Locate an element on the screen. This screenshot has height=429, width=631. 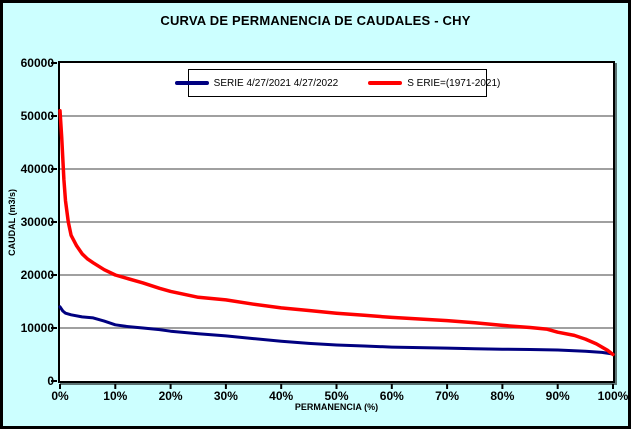
legend-item: SERIE 4/27/2021 4/27/2022 is located at coordinates (256, 83).